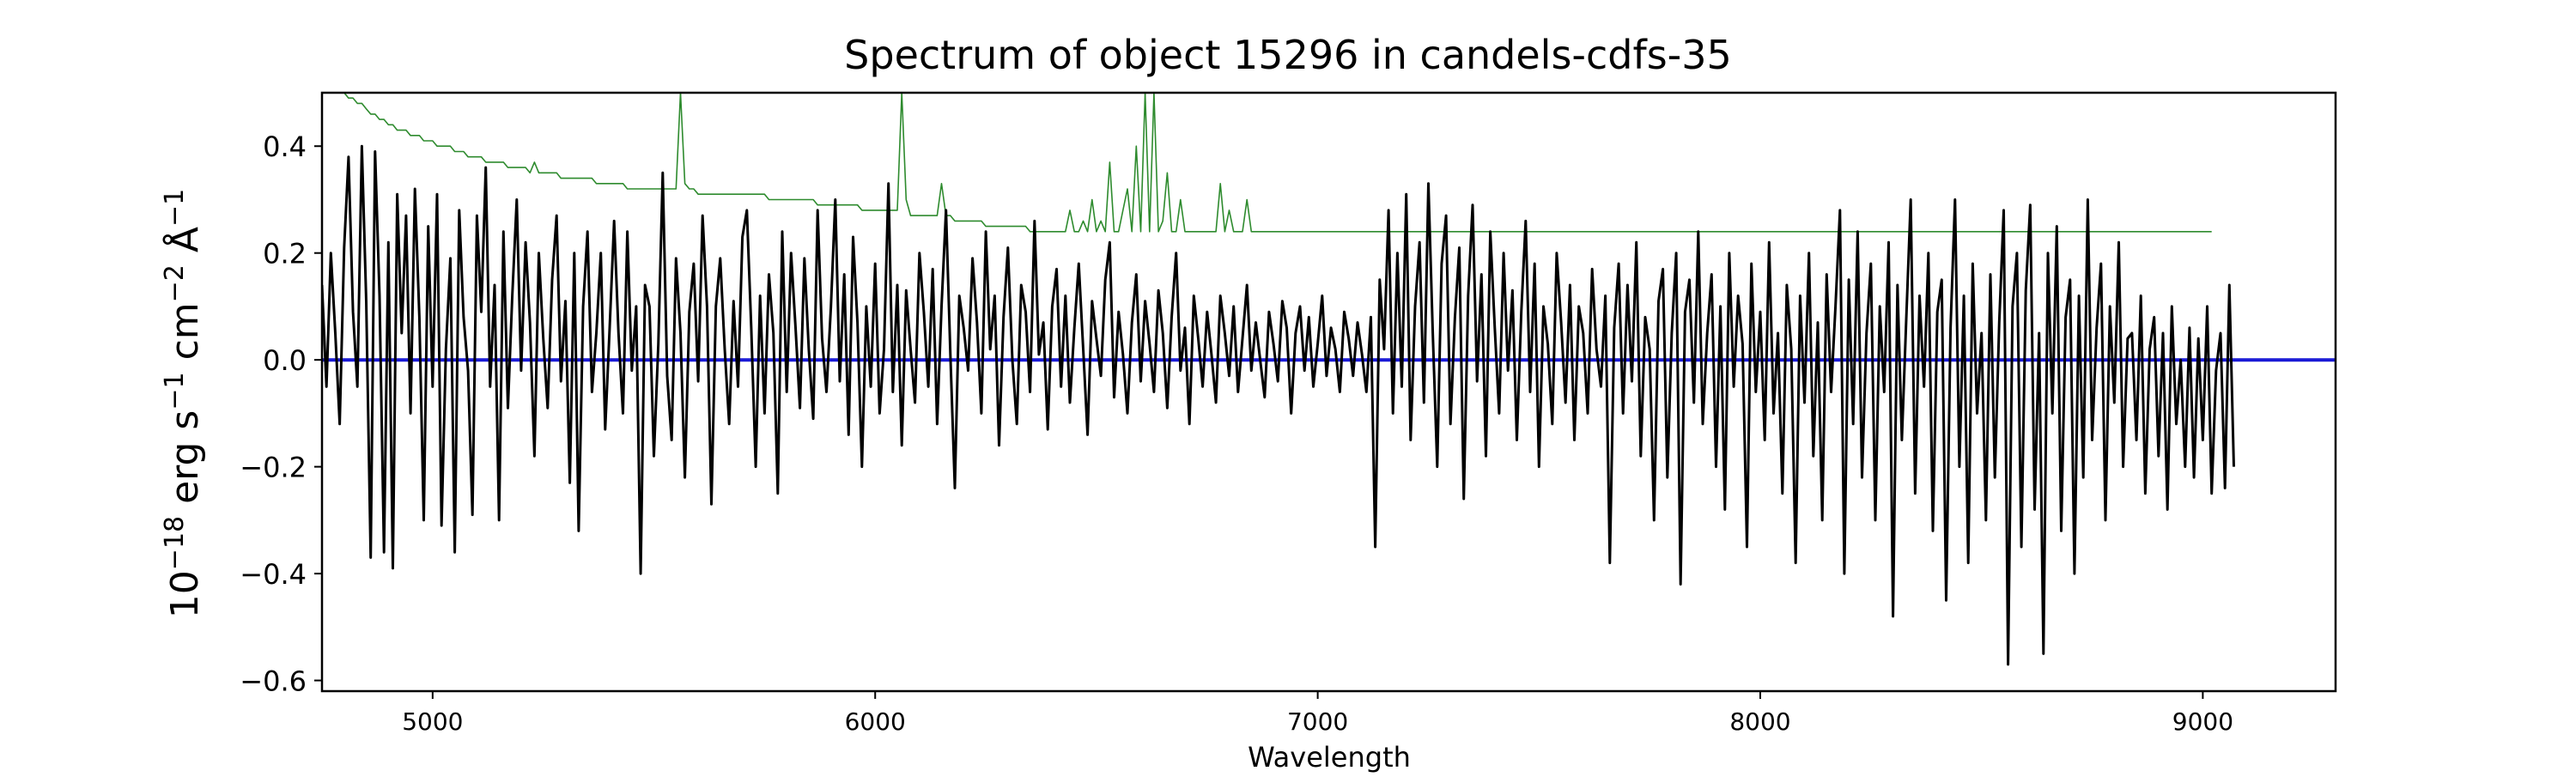 This screenshot has height=777, width=2576. What do you see at coordinates (273, 574) in the screenshot?
I see `y-tick-label: −0.4` at bounding box center [273, 574].